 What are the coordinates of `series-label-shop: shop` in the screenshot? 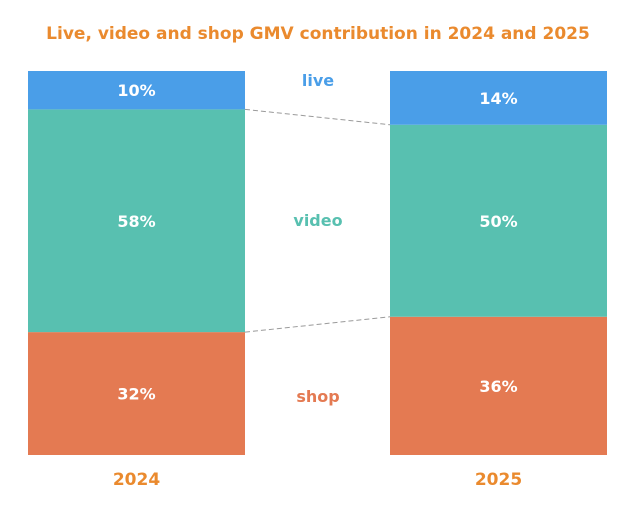 It's located at (317, 396).